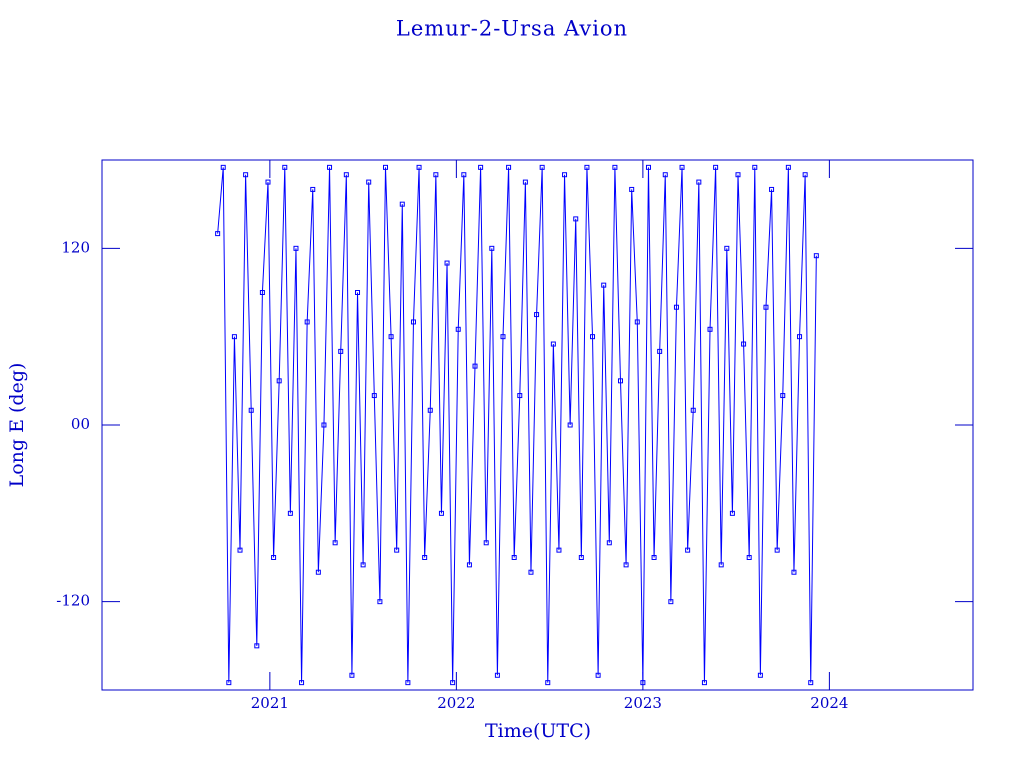  I want to click on y-axis-label: Long E (deg), so click(17, 425).